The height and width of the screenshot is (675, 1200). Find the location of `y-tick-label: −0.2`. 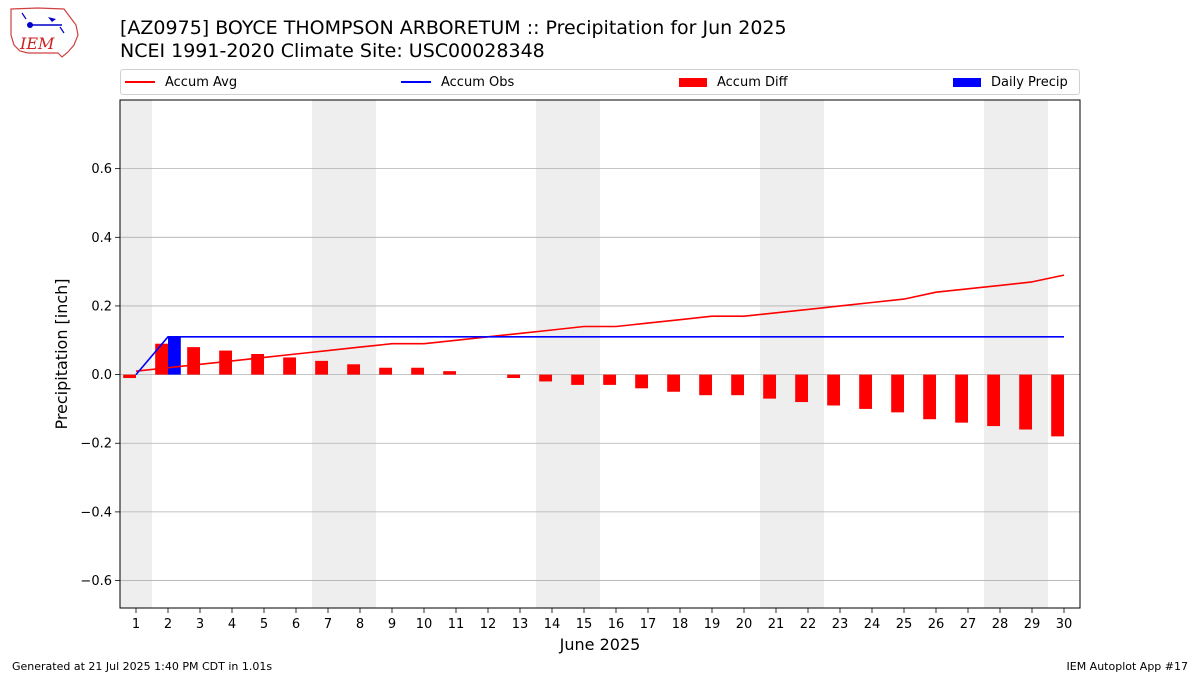

y-tick-label: −0.2 is located at coordinates (96, 444).